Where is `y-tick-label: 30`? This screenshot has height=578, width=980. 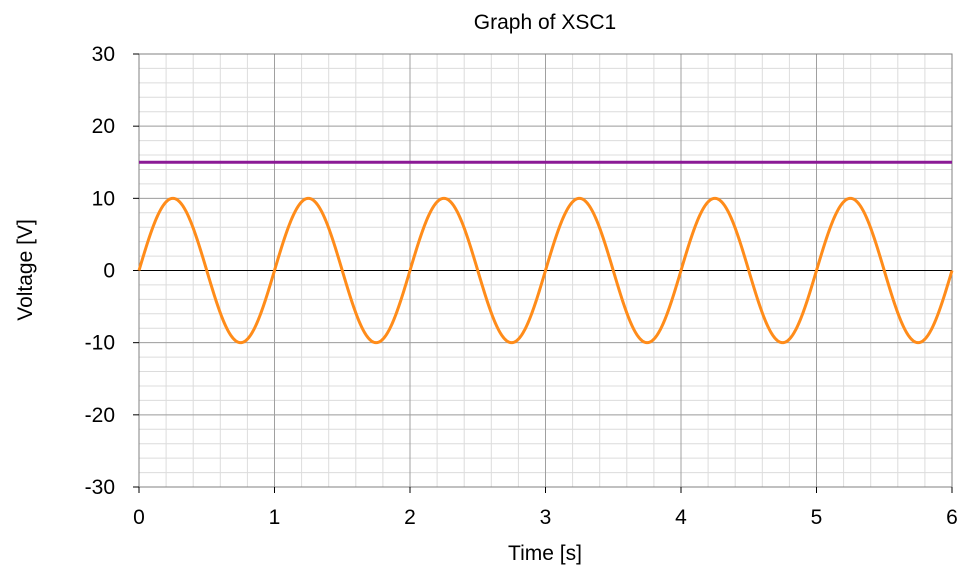 y-tick-label: 30 is located at coordinates (103, 54).